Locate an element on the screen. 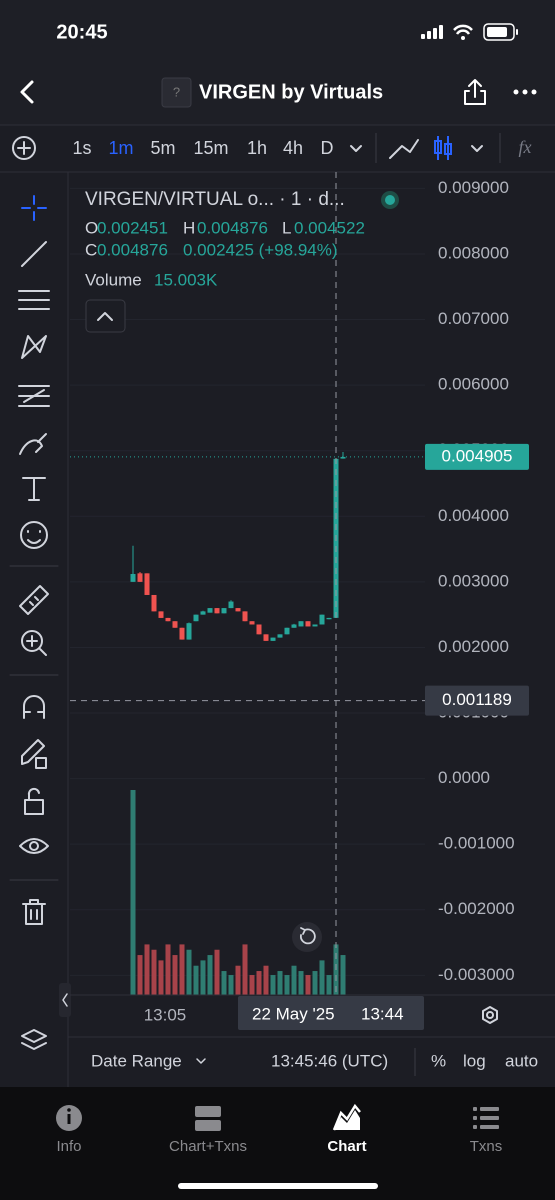 This screenshot has height=1200, width=555. trend-line-tool is located at coordinates (34, 254).